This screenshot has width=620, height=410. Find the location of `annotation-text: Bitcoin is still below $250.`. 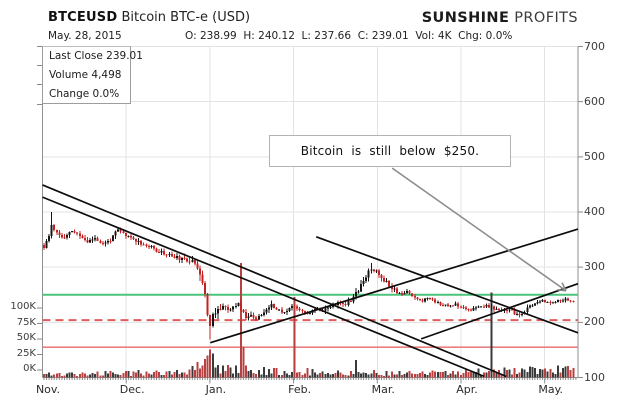

annotation-text: Bitcoin is still below $250. is located at coordinates (390, 151).